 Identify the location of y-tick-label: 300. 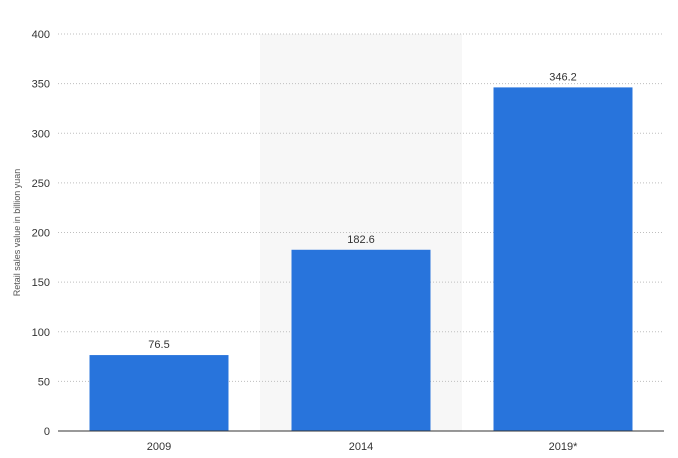
(41, 134).